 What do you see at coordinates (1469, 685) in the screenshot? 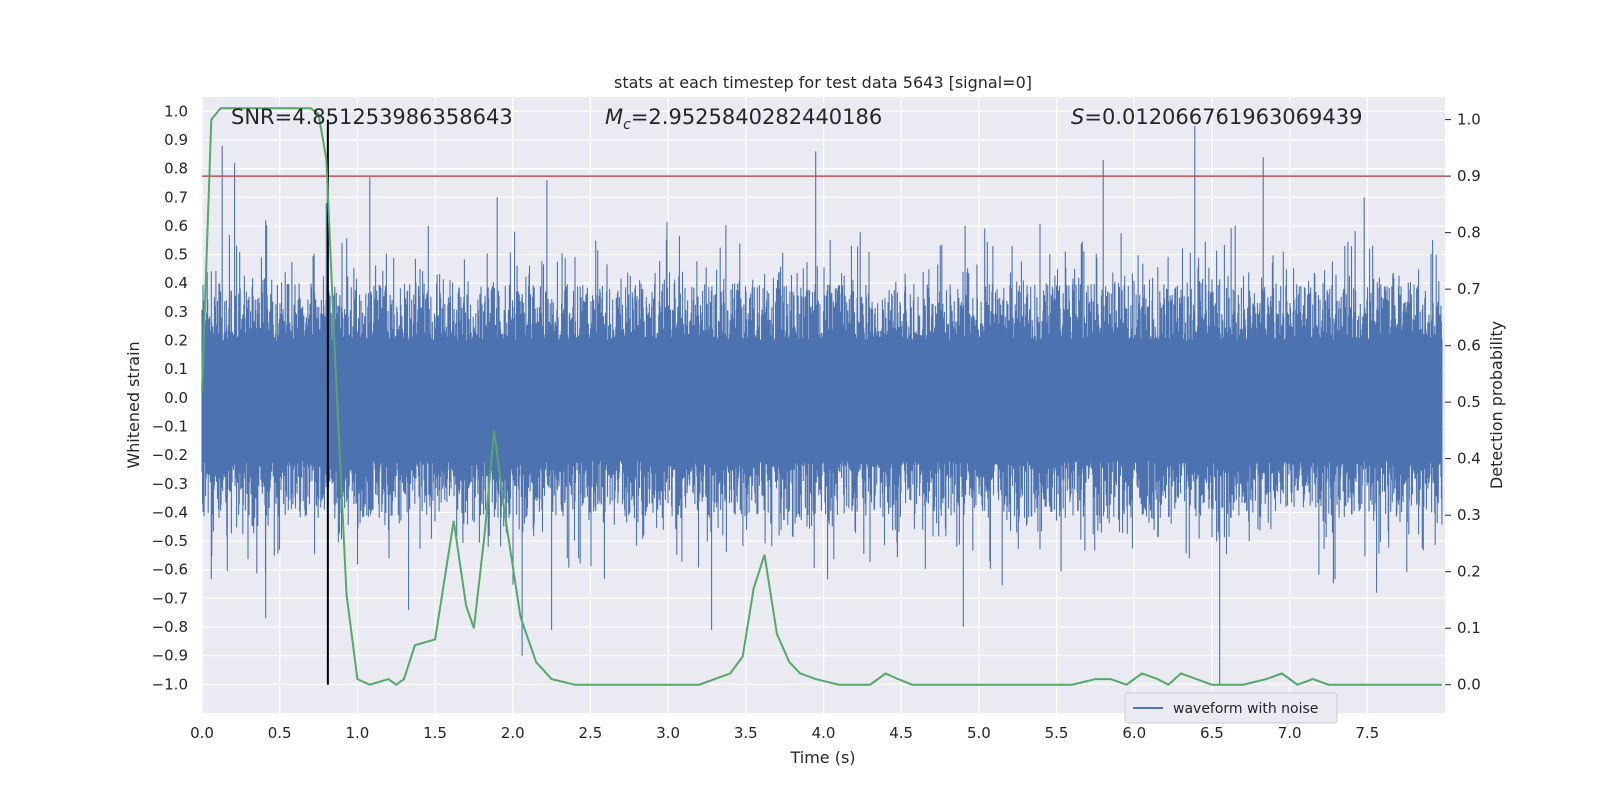
I see `y2-tick-label: 0.0` at bounding box center [1469, 685].